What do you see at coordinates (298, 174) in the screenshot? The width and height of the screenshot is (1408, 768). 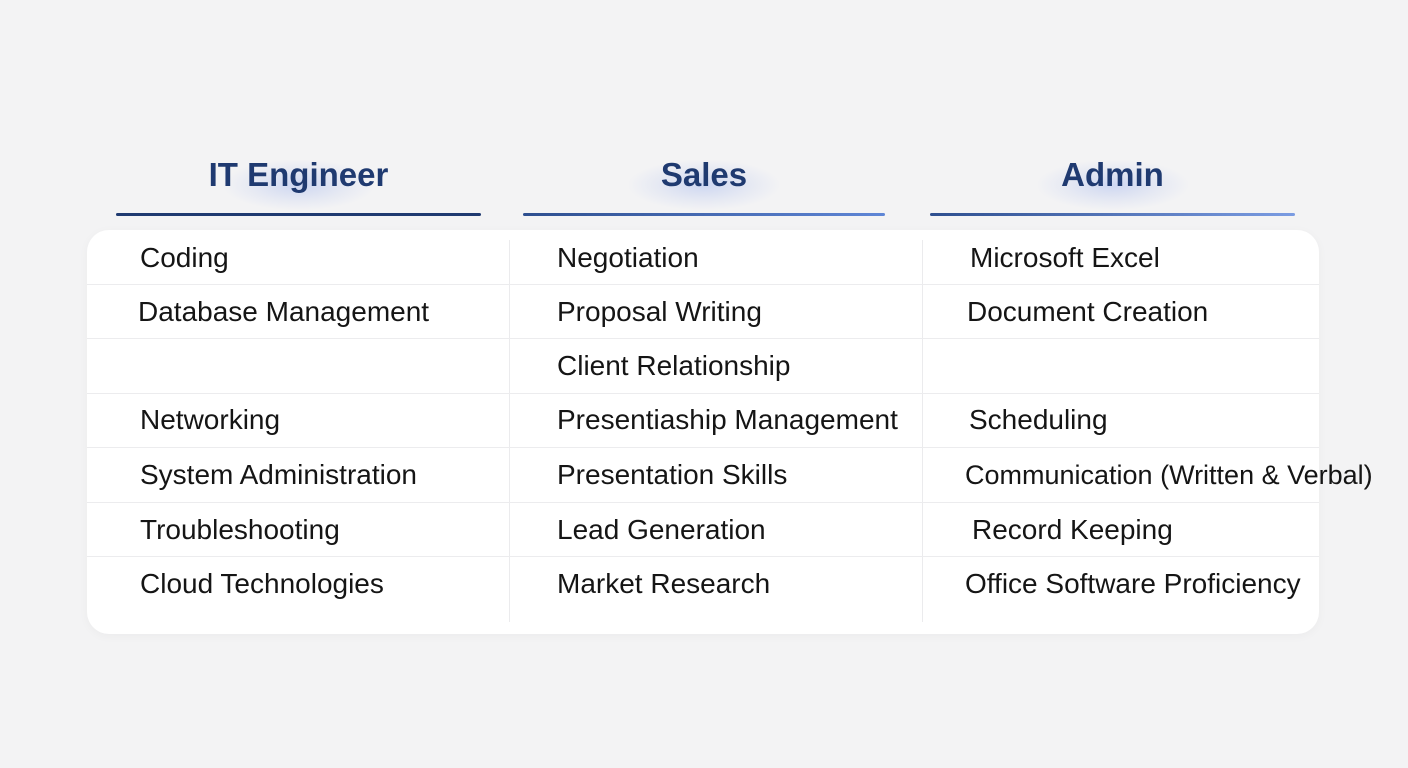 I see `column-title: IT Engineer` at bounding box center [298, 174].